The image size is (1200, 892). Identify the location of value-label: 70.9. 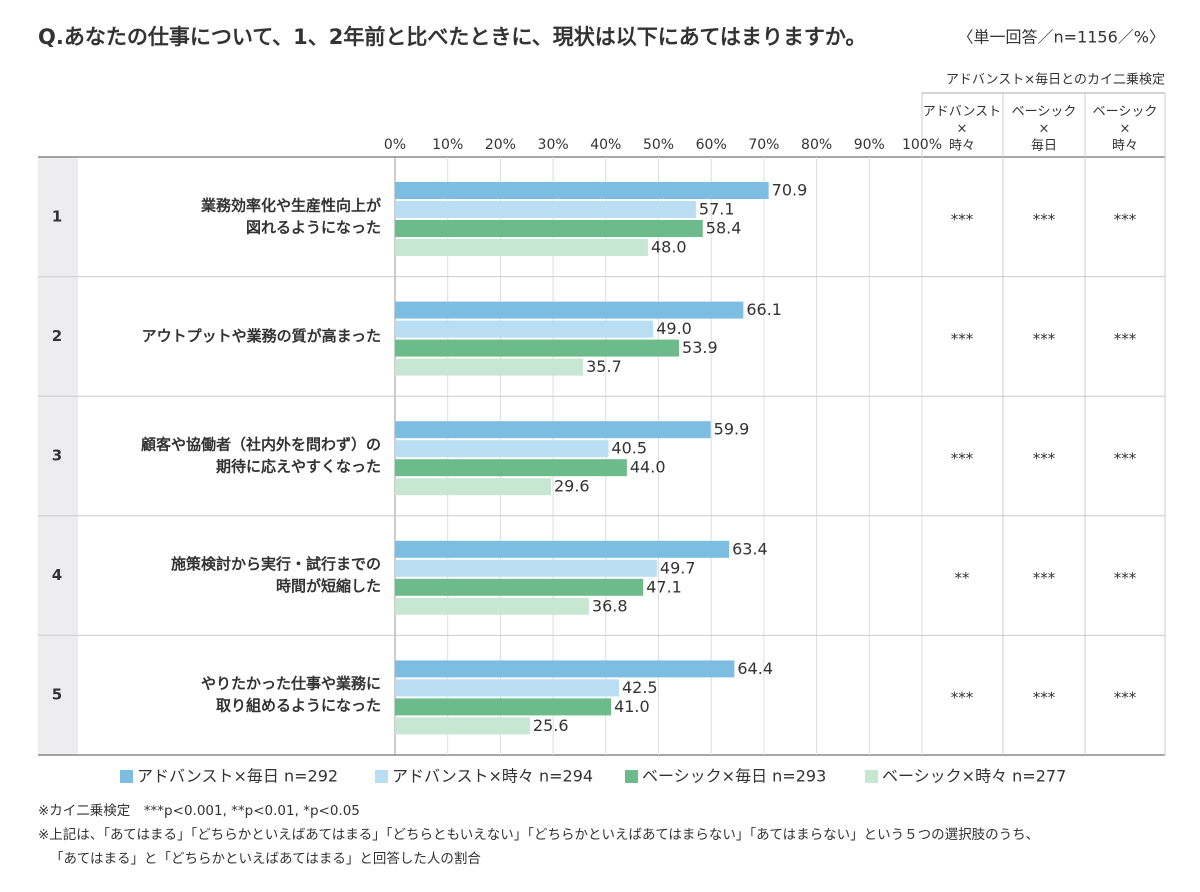
(790, 190).